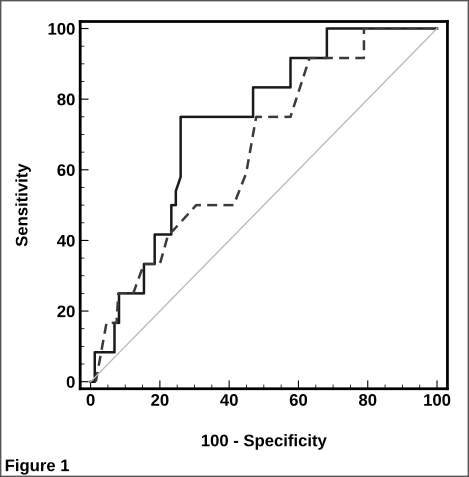 This screenshot has width=469, height=477. I want to click on x-tick-label: 80, so click(367, 400).